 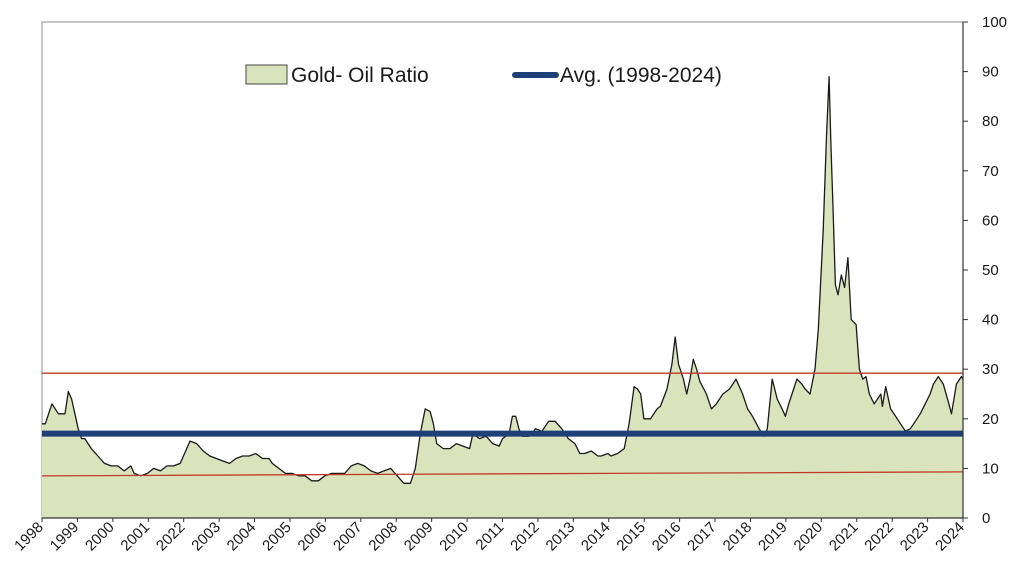 I want to click on reference-line-lower-band, so click(x=502, y=474).